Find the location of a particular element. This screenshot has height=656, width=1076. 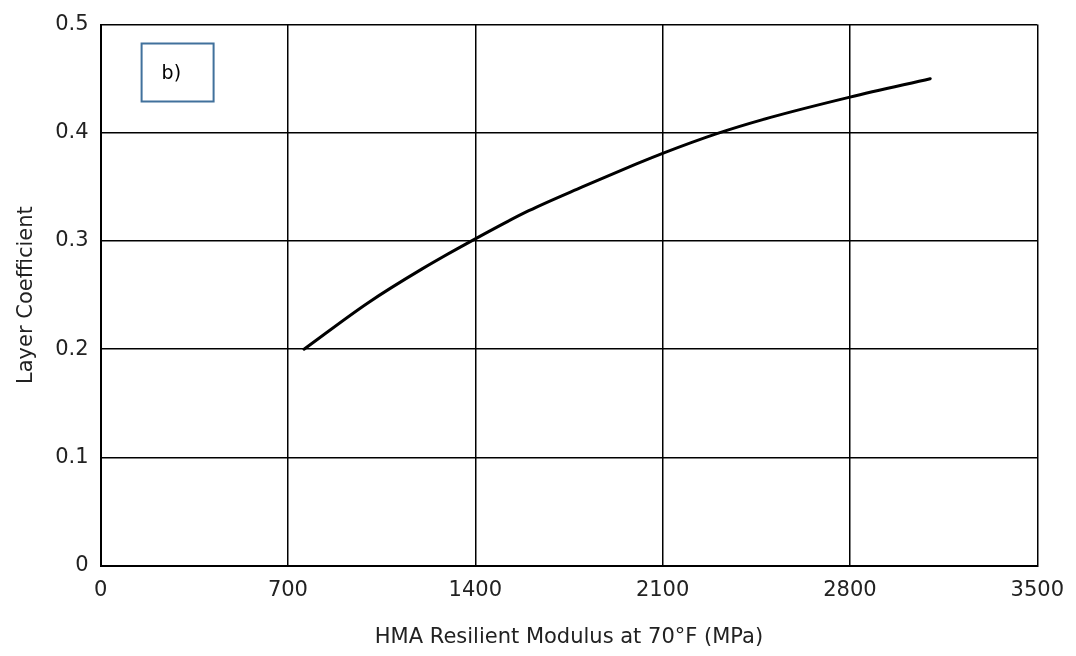

y-tick-label: 0.3 is located at coordinates (72, 239).